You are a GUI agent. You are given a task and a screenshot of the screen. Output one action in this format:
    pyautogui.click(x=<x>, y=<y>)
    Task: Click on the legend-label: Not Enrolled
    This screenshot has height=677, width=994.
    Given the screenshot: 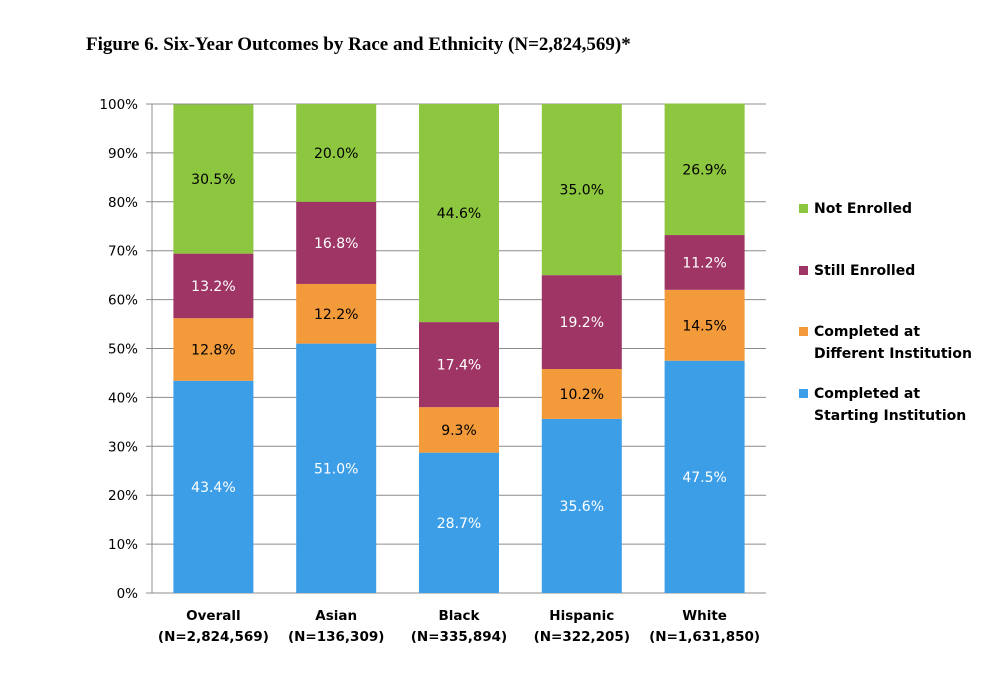 What is the action you would take?
    pyautogui.click(x=863, y=209)
    